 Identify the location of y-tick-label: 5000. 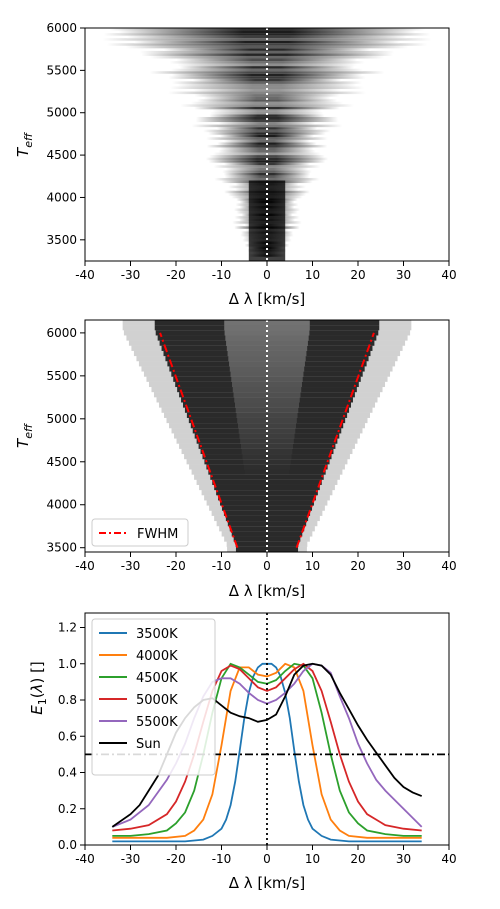
(61, 419).